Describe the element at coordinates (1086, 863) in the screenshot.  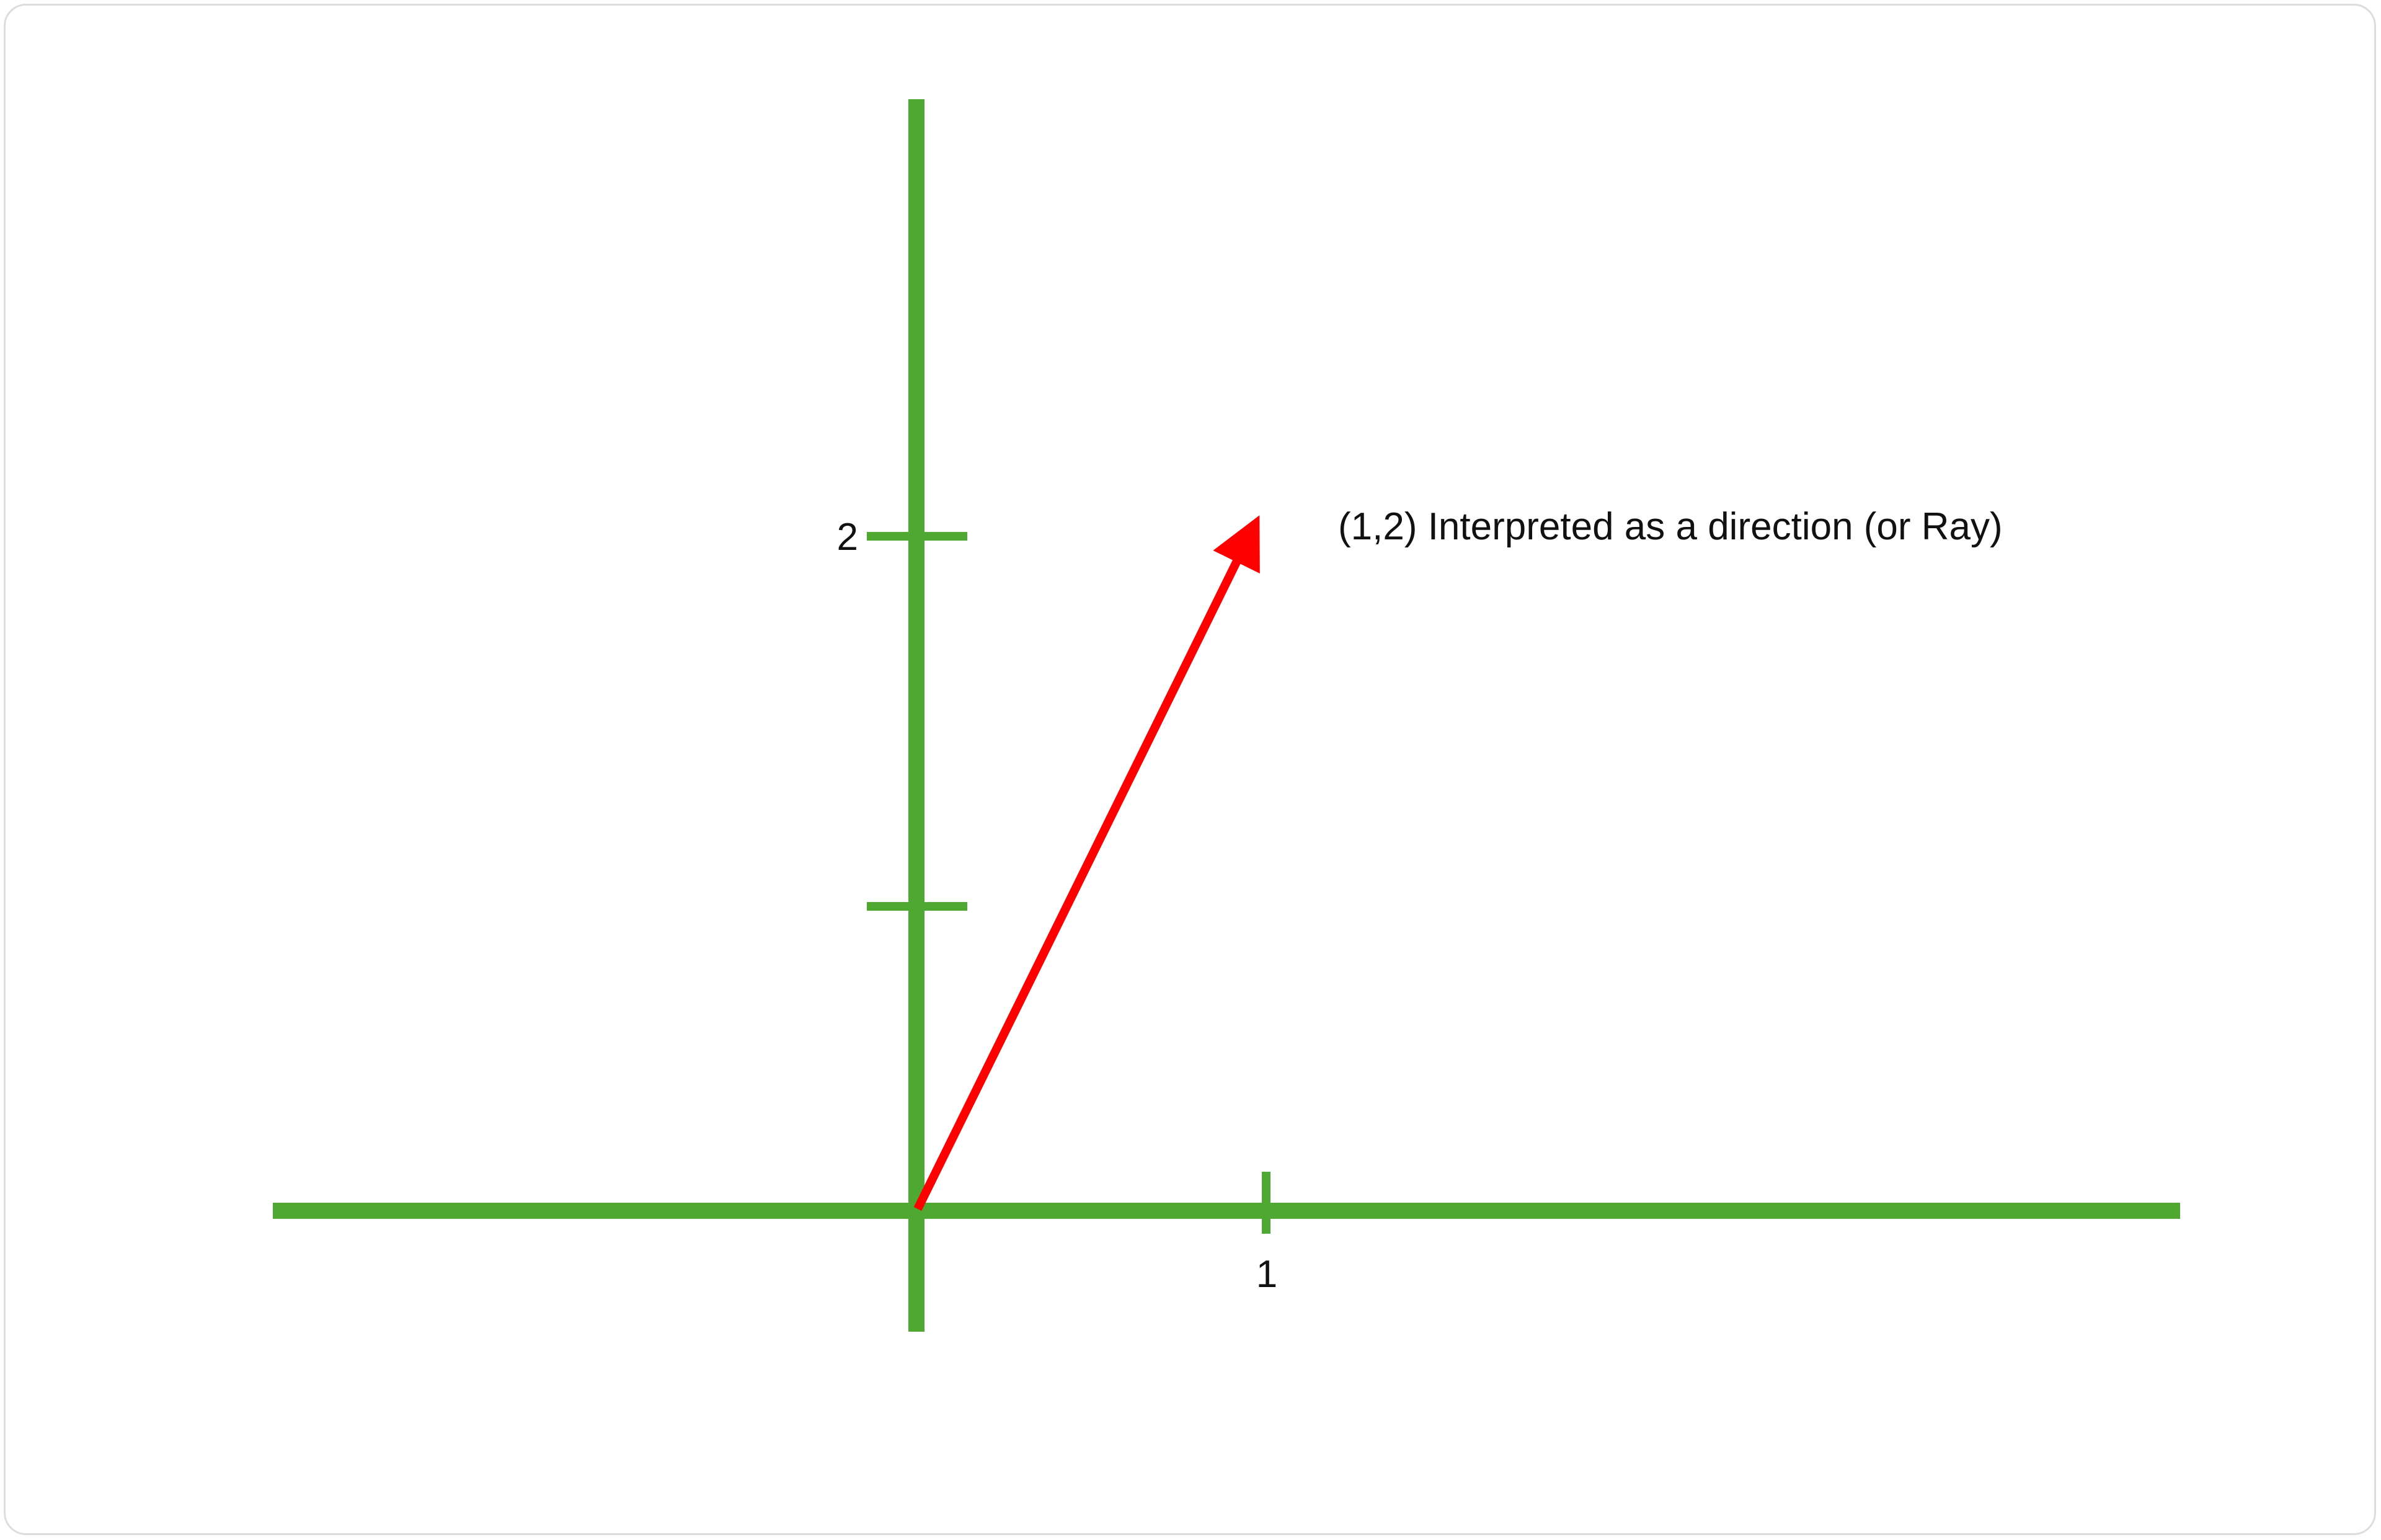
I see `direction-vector-arrow` at that location.